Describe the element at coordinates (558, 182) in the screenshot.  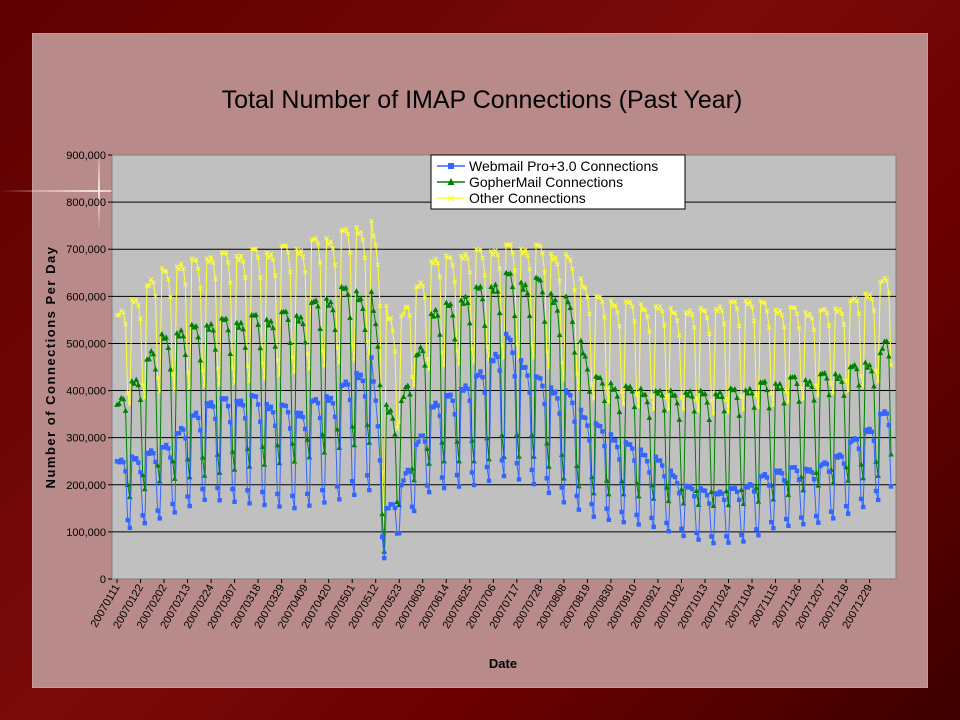
I see `legend-box` at that location.